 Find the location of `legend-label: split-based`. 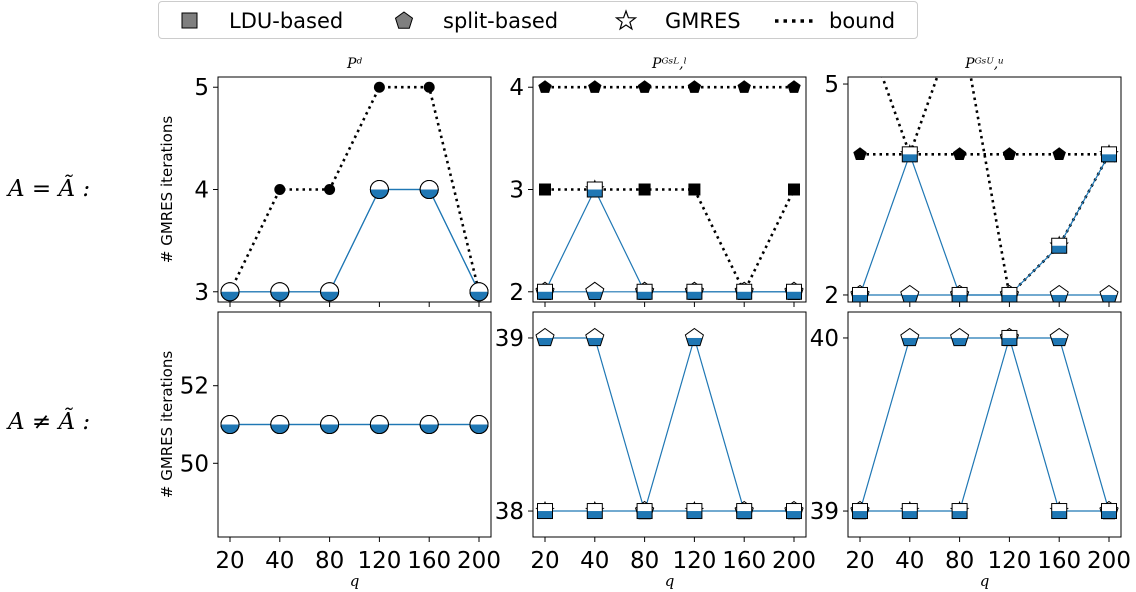

legend-label: split-based is located at coordinates (501, 21).